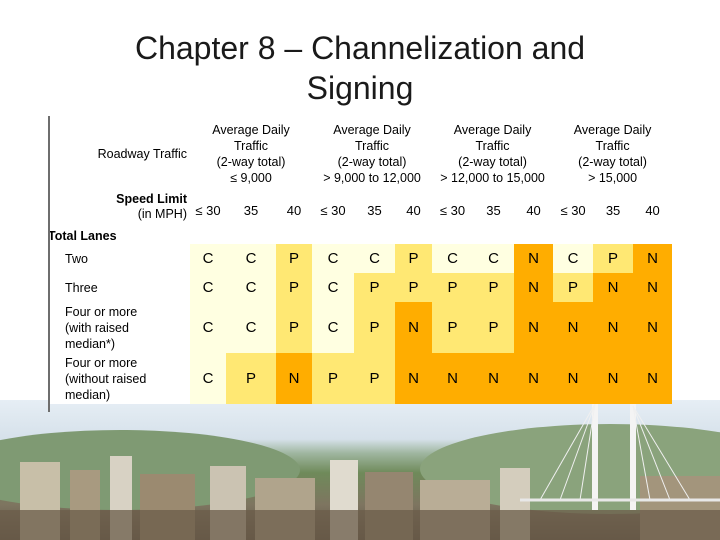 Image resolution: width=720 pixels, height=540 pixels. What do you see at coordinates (162, 214) in the screenshot?
I see `speed-unit-label: (in MPH)` at bounding box center [162, 214].